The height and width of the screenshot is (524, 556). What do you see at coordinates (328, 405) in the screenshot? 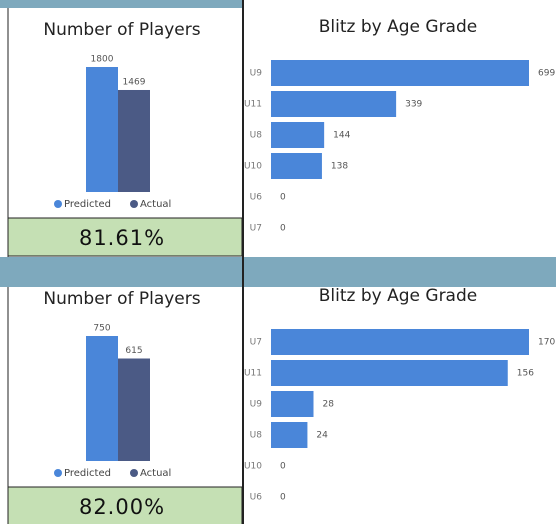
I see `data-label: 28` at bounding box center [328, 405].